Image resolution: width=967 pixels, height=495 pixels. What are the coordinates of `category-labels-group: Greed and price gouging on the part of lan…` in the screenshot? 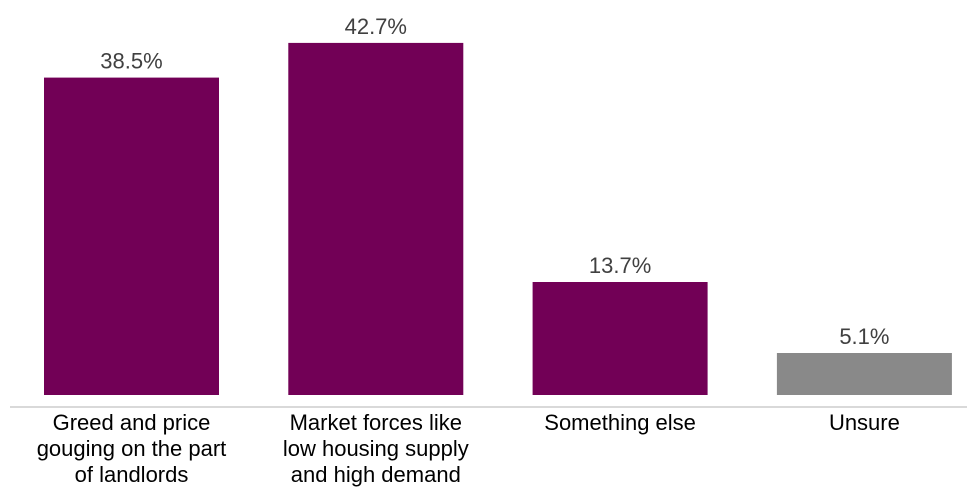 It's located at (468, 448).